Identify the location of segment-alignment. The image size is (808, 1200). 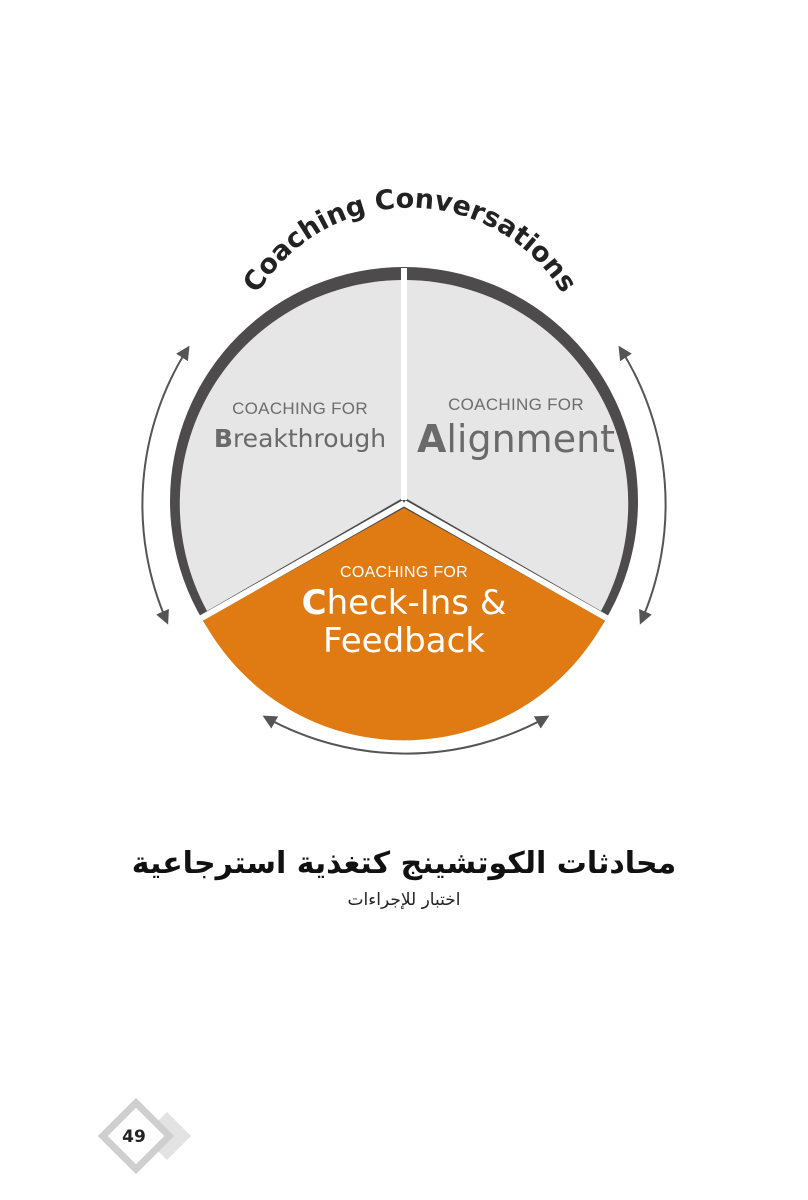
(518, 445).